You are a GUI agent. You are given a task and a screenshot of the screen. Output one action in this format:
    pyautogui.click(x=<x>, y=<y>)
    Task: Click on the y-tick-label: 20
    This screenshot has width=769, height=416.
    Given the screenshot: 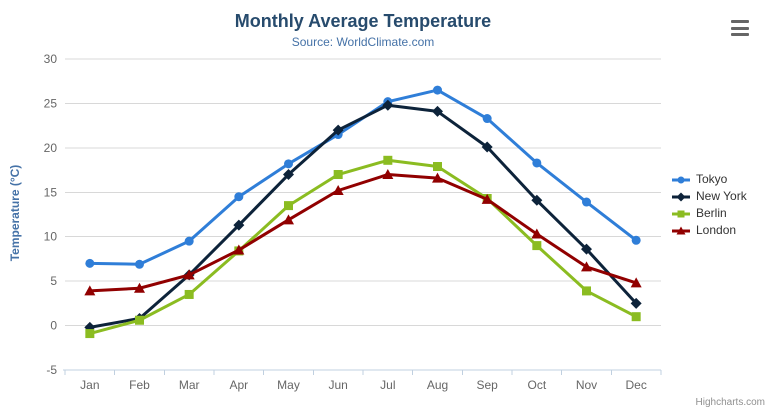 What is the action you would take?
    pyautogui.click(x=51, y=148)
    